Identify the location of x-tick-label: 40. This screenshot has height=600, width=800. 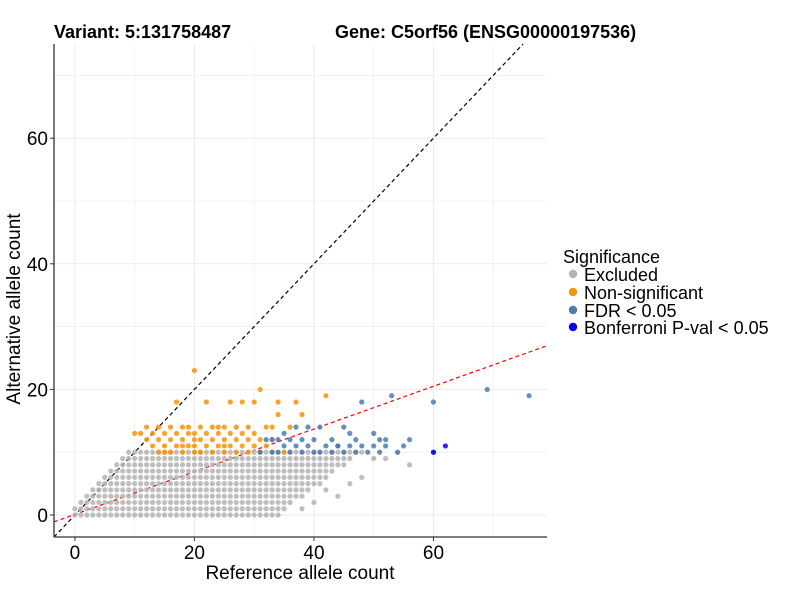
(313, 553).